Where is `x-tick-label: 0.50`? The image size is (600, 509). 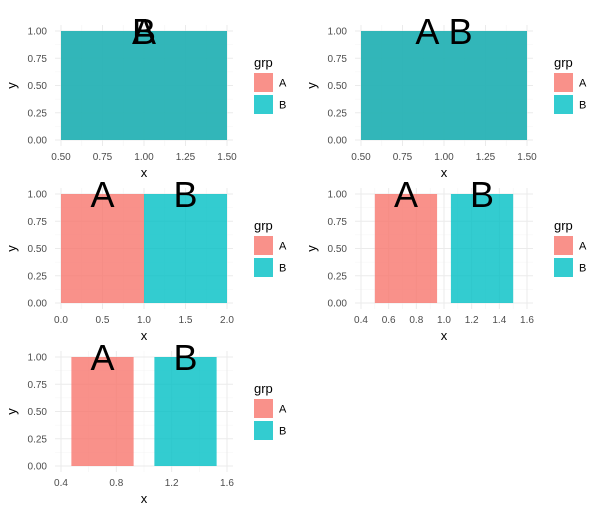
x-tick-label: 0.50 is located at coordinates (361, 157).